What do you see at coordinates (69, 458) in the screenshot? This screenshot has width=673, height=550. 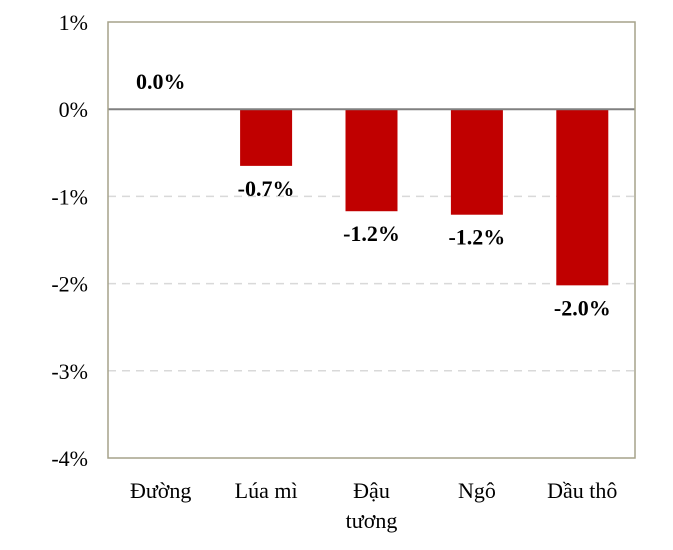 I see `y-tick-label: -4%` at bounding box center [69, 458].